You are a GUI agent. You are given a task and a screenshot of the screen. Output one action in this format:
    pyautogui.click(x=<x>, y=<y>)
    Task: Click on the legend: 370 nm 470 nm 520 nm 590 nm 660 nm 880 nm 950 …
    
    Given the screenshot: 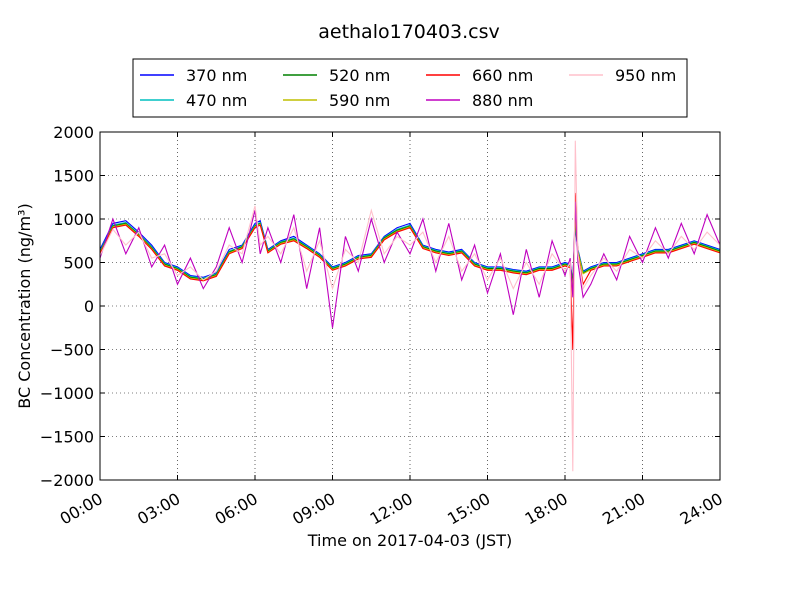 What is the action you would take?
    pyautogui.click(x=410, y=88)
    